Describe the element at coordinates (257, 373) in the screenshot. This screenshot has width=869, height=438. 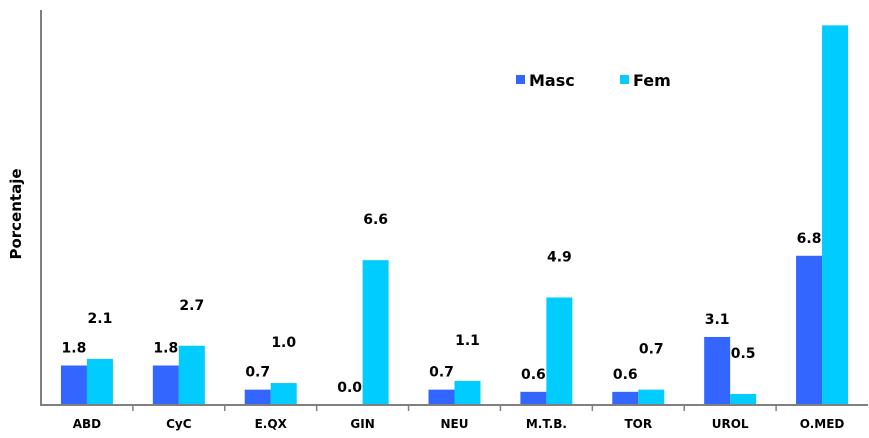
I see `value-label-masc-e-qx: 0.7` at that location.